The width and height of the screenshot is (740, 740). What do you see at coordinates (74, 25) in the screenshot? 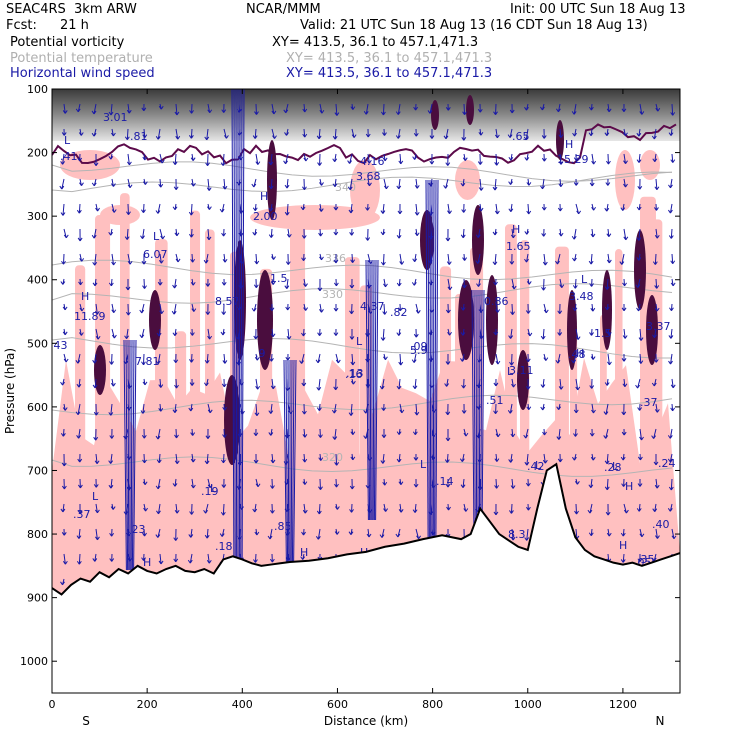
I see `forecast-hour: 21 h` at bounding box center [74, 25].